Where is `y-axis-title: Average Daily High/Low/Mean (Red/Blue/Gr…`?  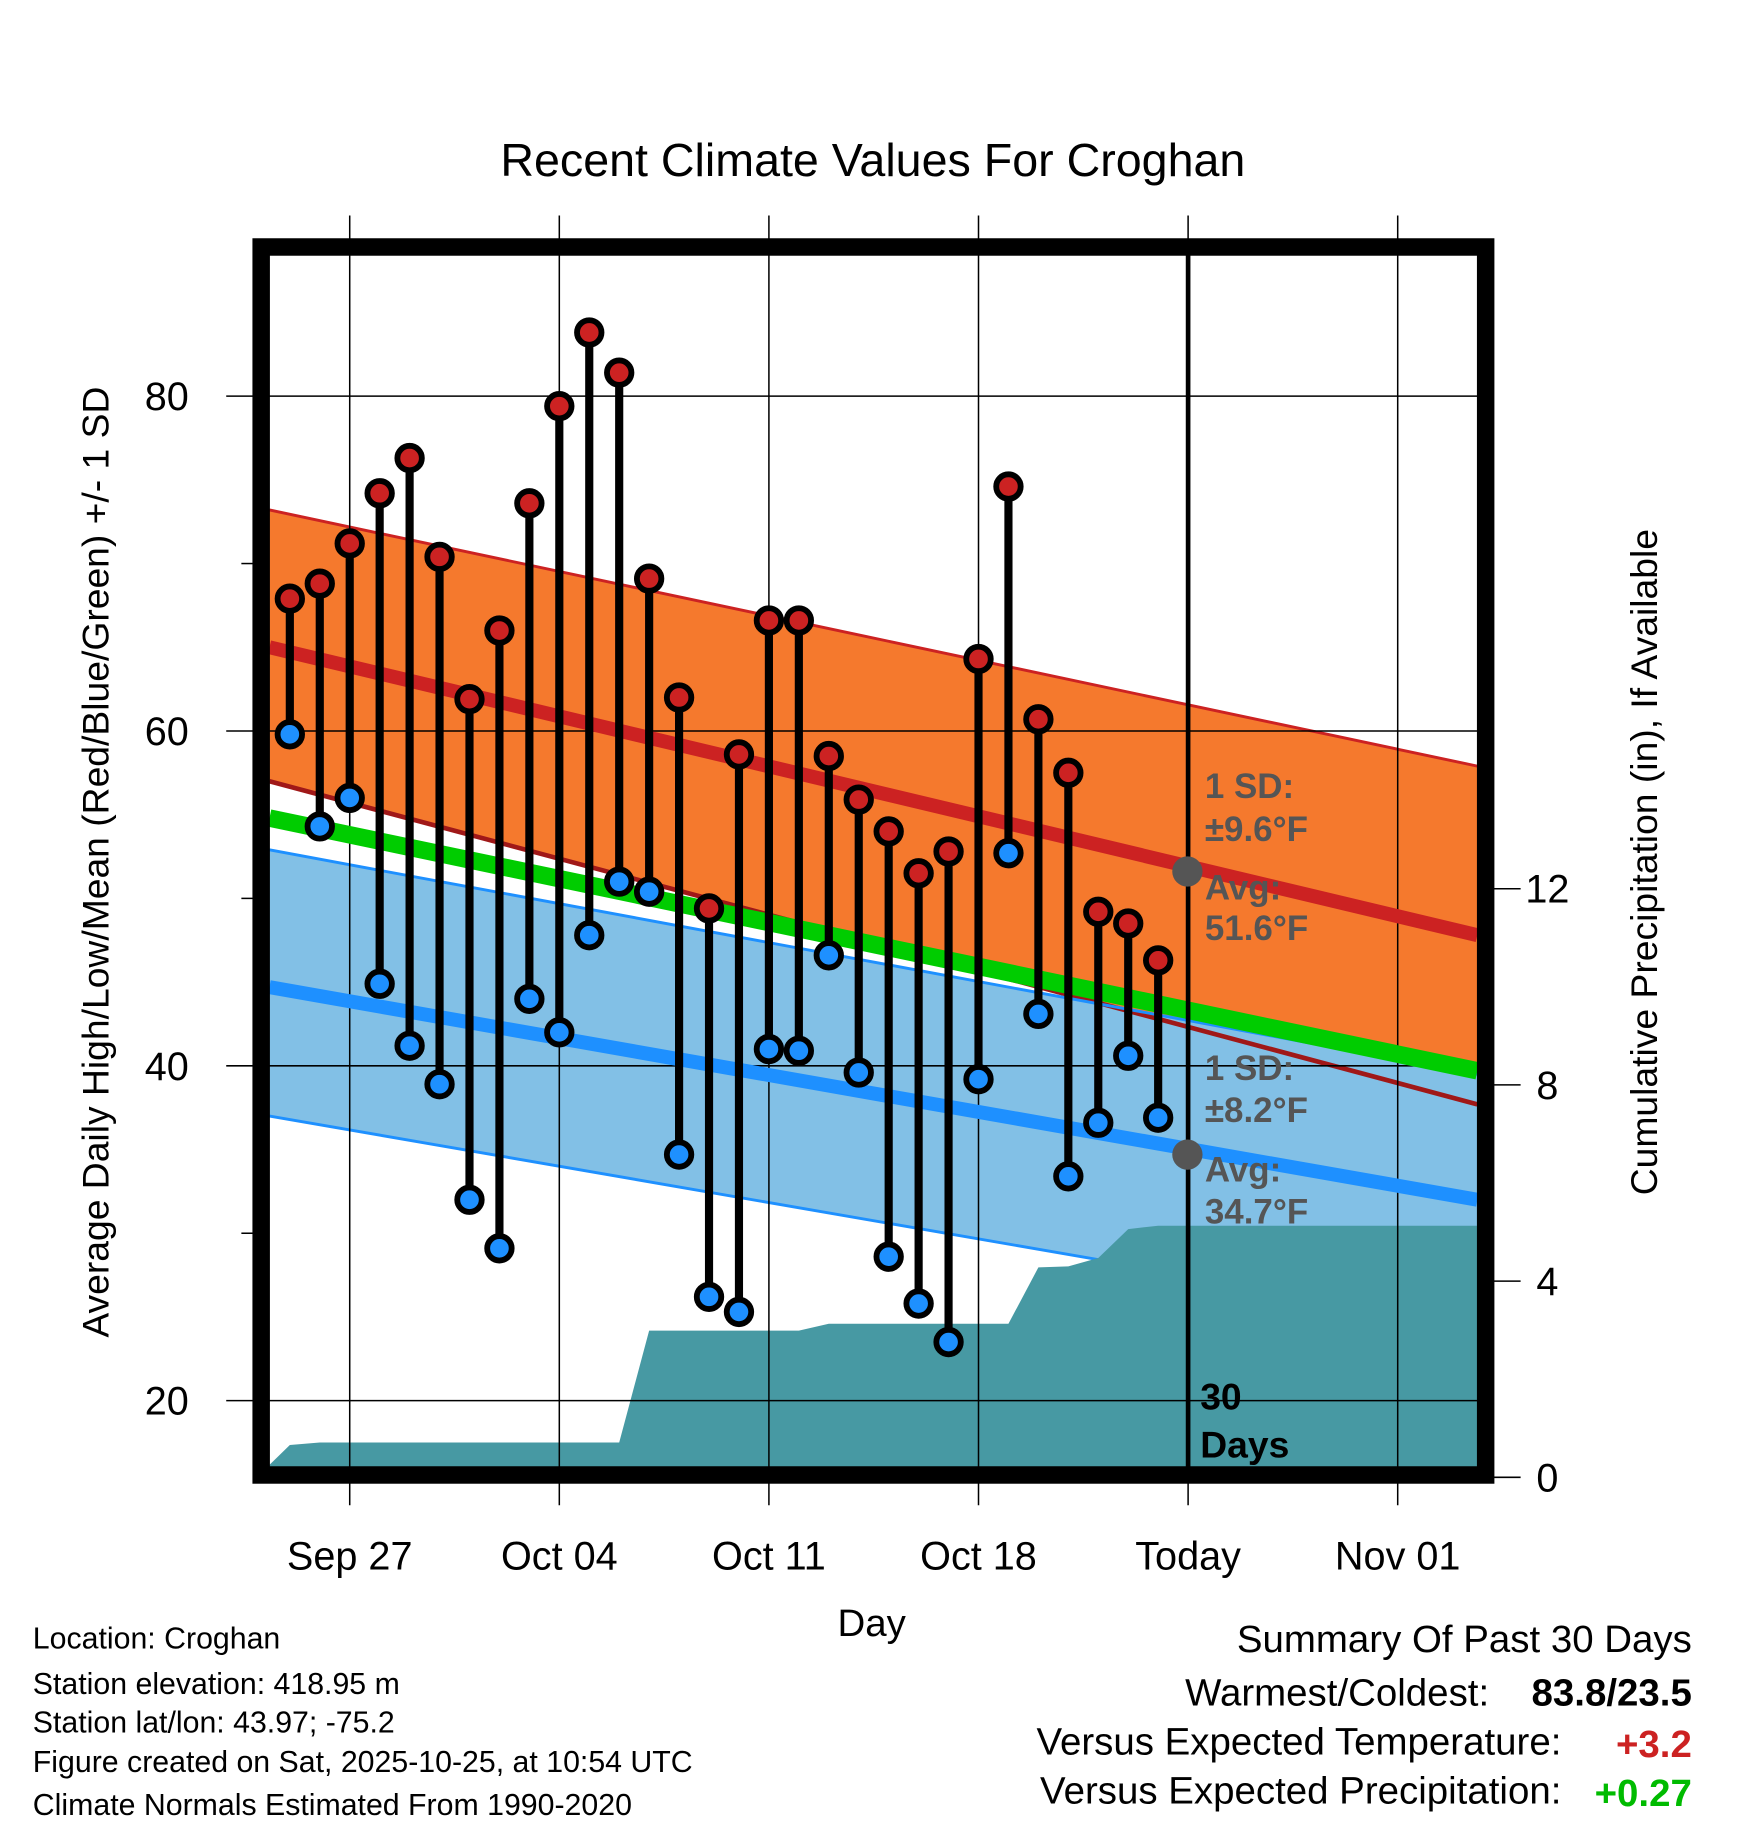
y-axis-title: Average Daily High/Low/Mean (Red/Blue/Gr… is located at coordinates (96, 862).